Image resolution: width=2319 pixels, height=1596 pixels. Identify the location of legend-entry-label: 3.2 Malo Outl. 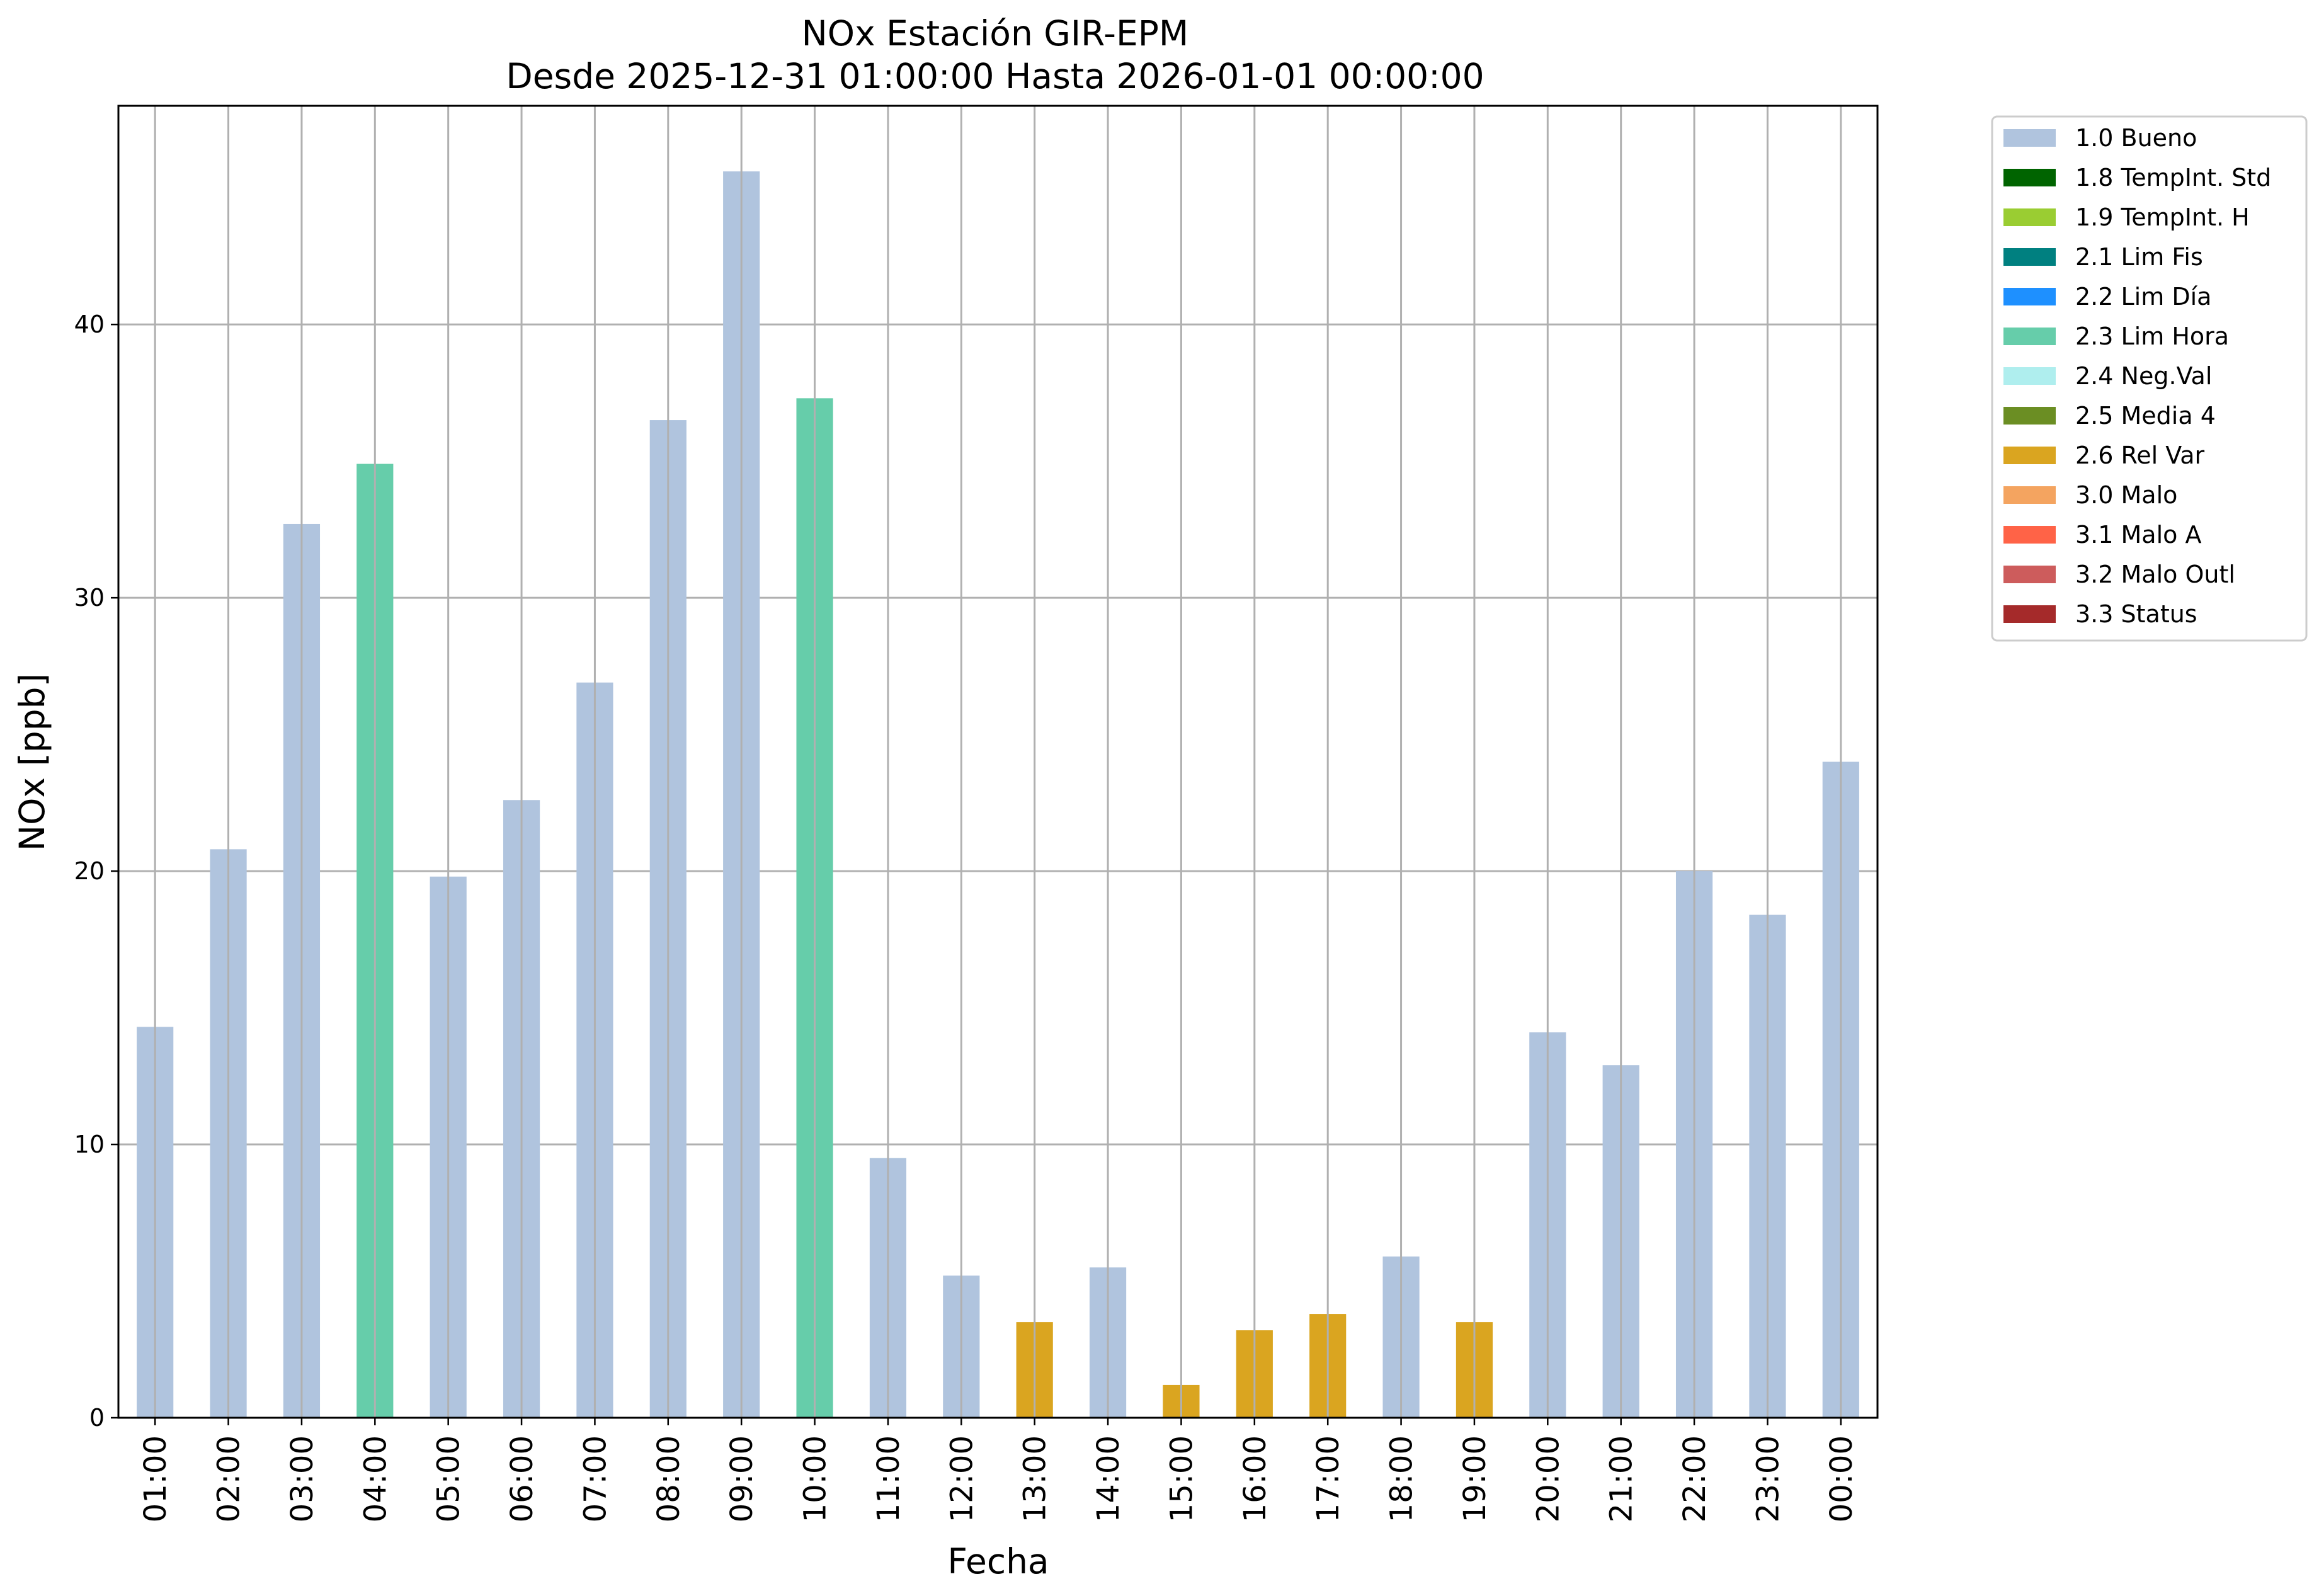
(2155, 574).